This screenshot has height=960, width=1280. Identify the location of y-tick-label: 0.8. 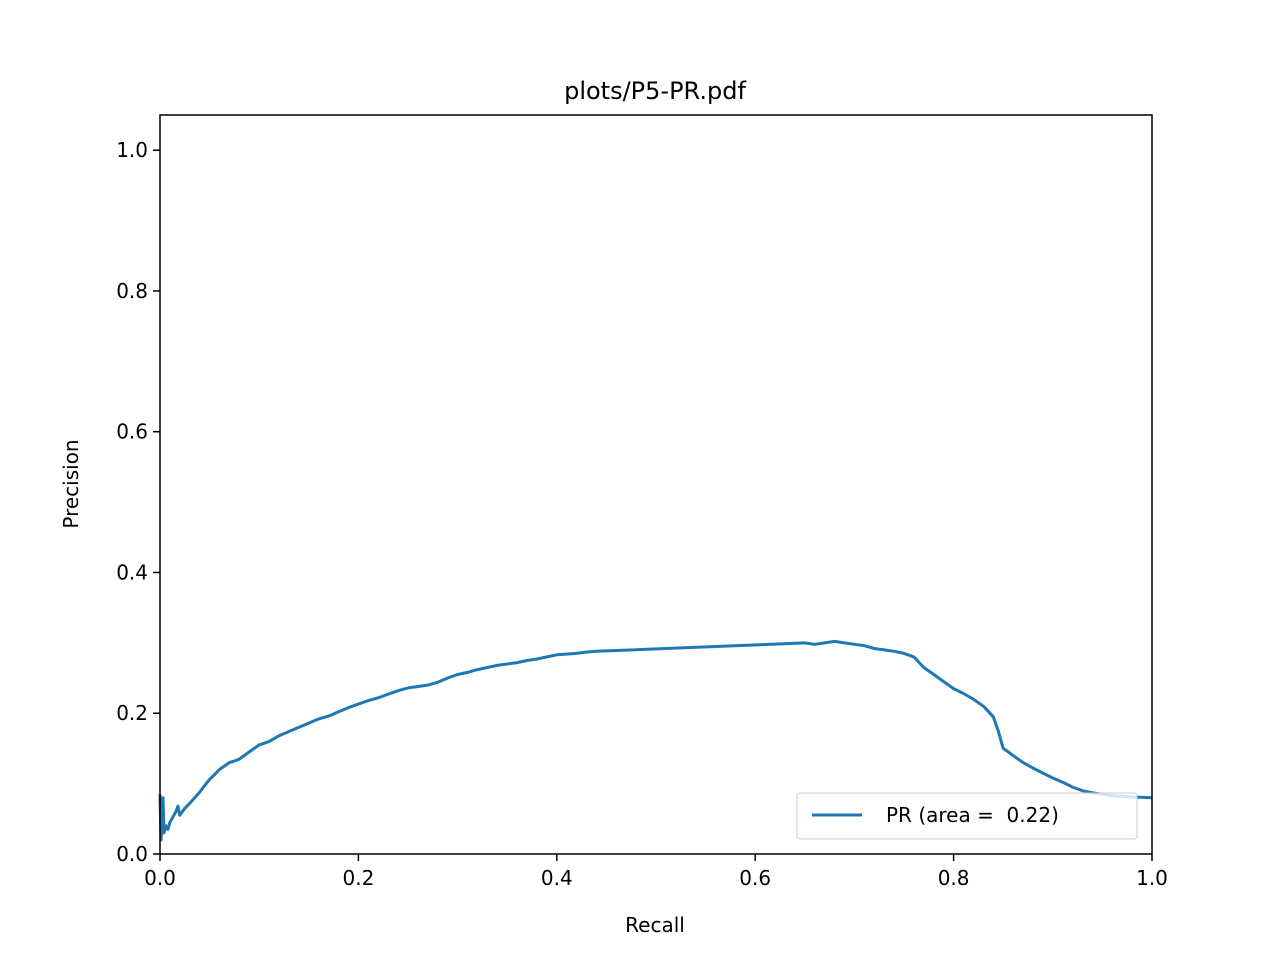
(132, 291).